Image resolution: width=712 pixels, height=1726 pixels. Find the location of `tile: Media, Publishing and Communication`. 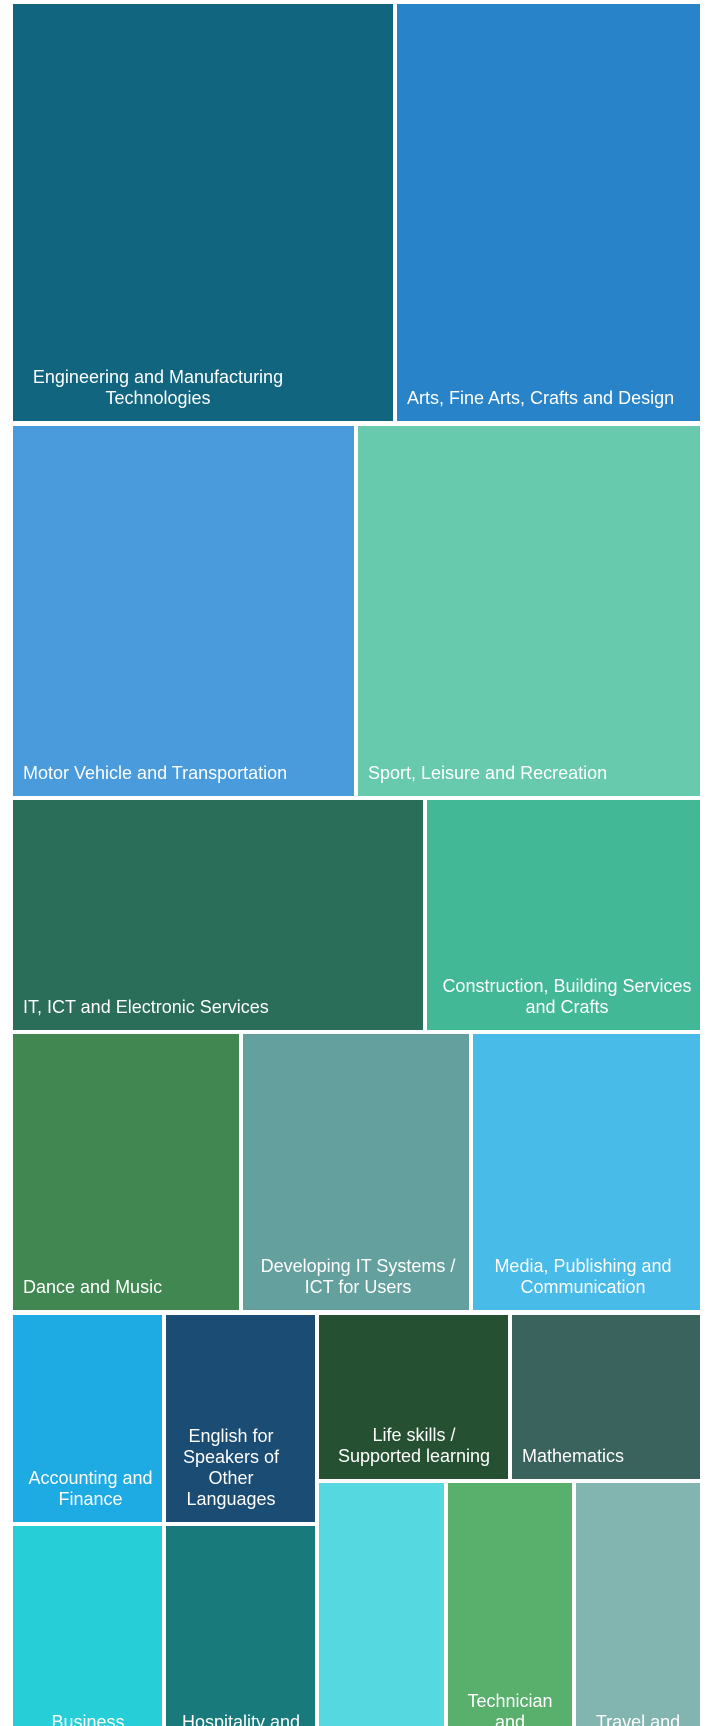

tile: Media, Publishing and Communication is located at coordinates (586, 1172).